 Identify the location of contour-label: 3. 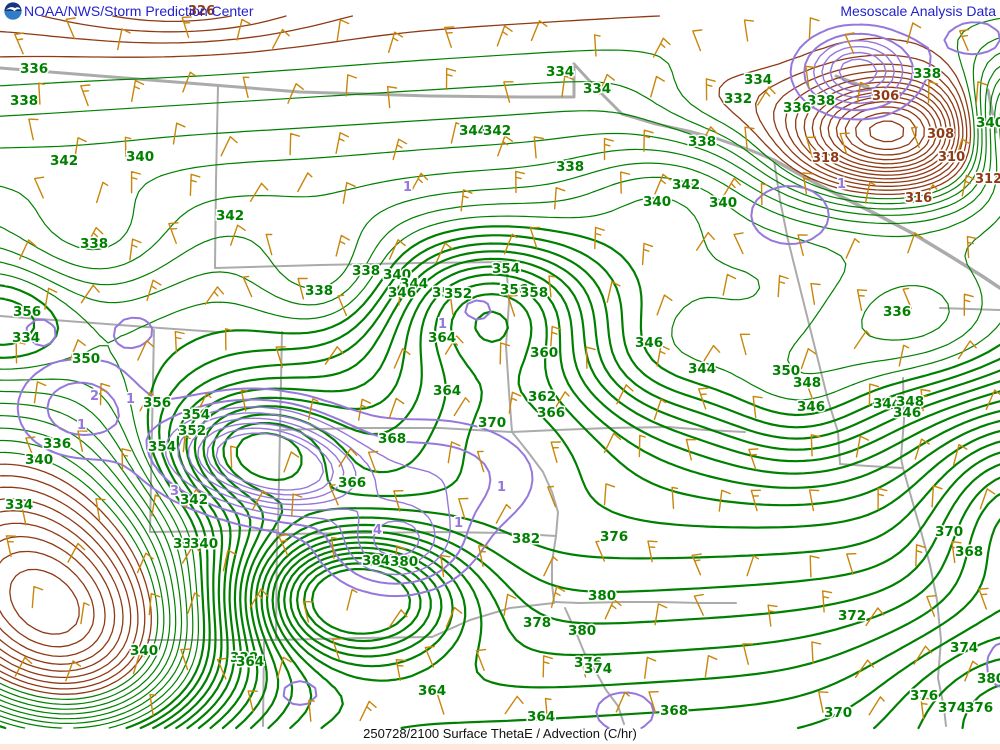
(174, 491).